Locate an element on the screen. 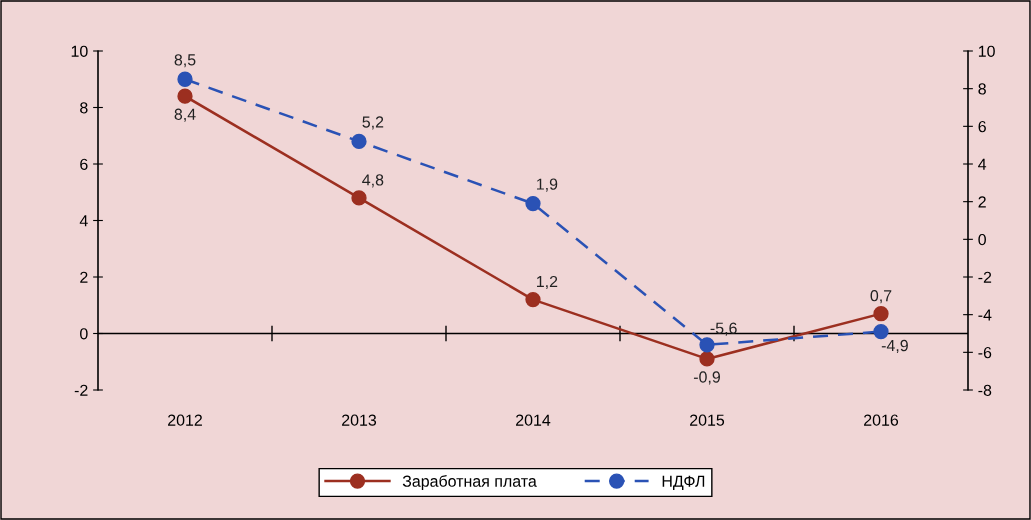 This screenshot has height=520, width=1031. data-label: 5,2 is located at coordinates (373, 123).